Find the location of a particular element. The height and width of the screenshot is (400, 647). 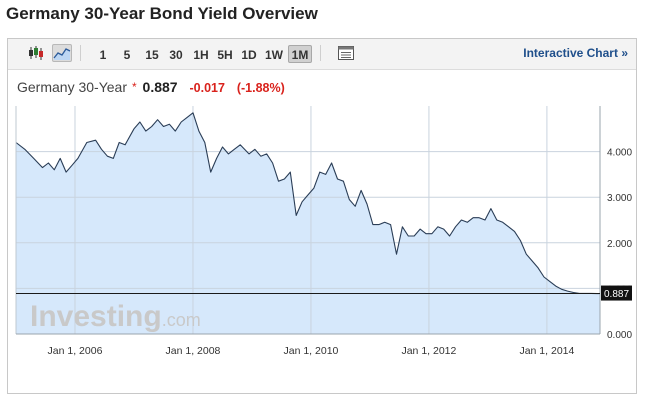

candlestick-icon is located at coordinates (36, 53).